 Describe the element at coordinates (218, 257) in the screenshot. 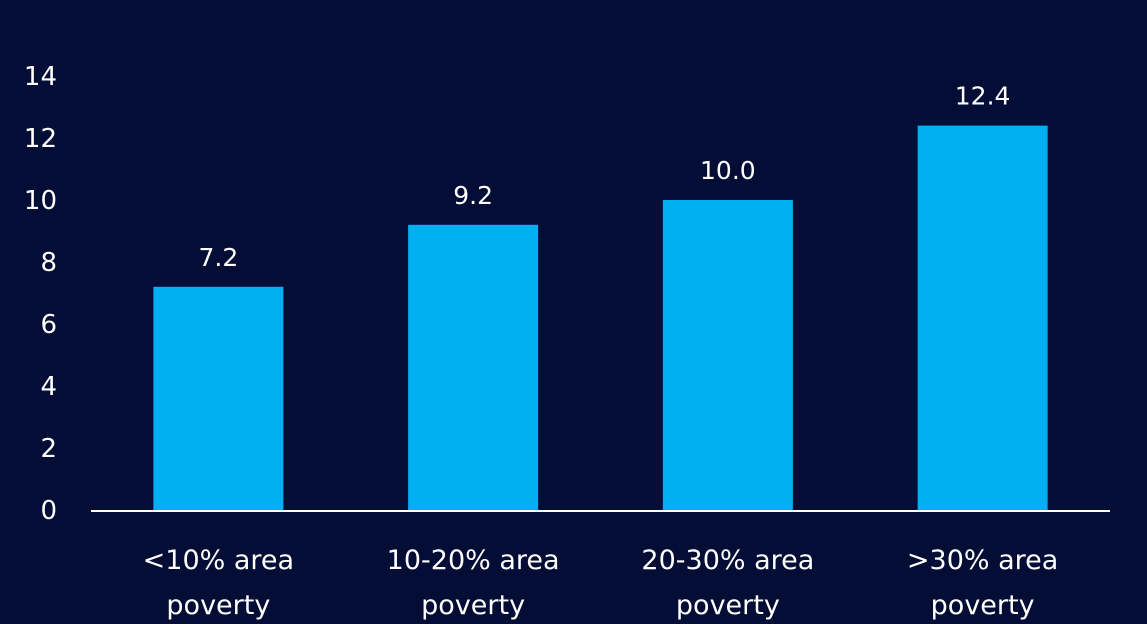

I see `data-label: 7.2` at that location.